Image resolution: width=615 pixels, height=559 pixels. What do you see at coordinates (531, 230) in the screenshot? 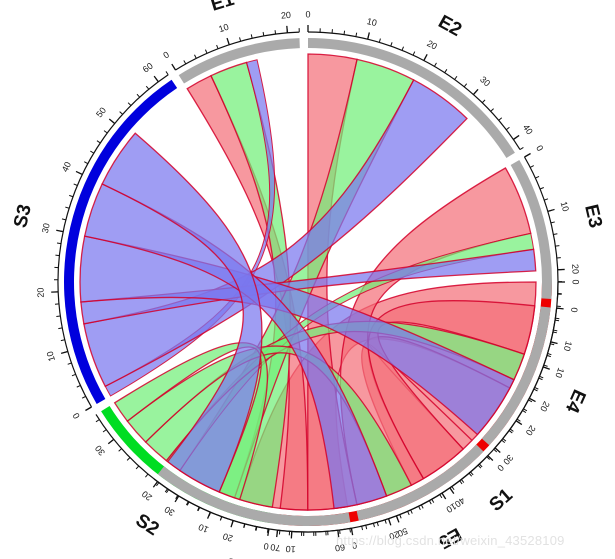
I see `sector-arc-e3` at bounding box center [531, 230].